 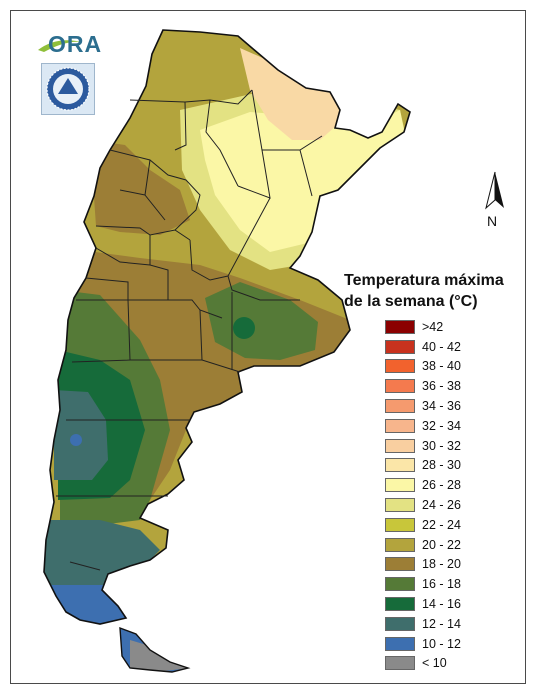 What do you see at coordinates (441, 564) in the screenshot?
I see `legend-label: 18 - 20` at bounding box center [441, 564].